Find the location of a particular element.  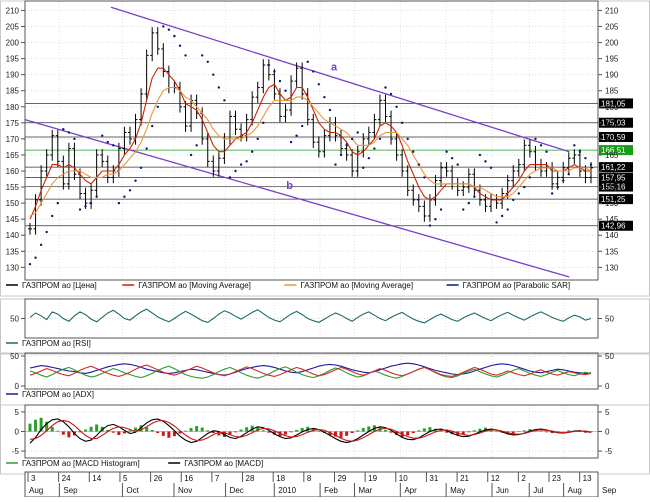

x-month-label: May is located at coordinates (457, 490).